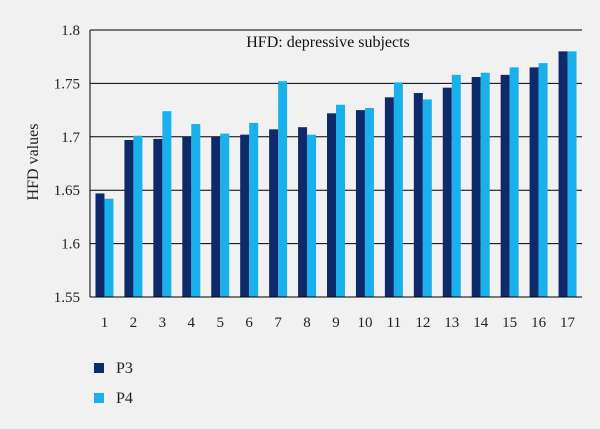 This screenshot has height=429, width=600. Describe the element at coordinates (509, 323) in the screenshot. I see `x-tick-label: 15` at that location.